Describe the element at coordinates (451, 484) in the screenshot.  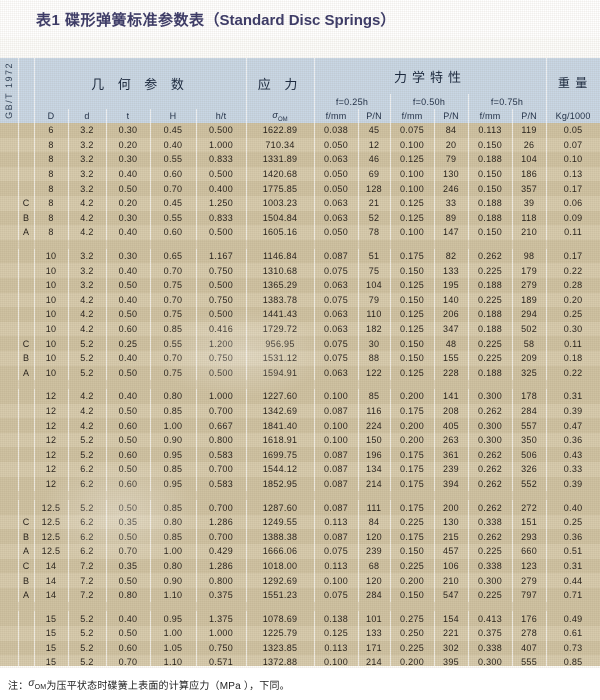
I see `cell-p-050h: 394` at that location.